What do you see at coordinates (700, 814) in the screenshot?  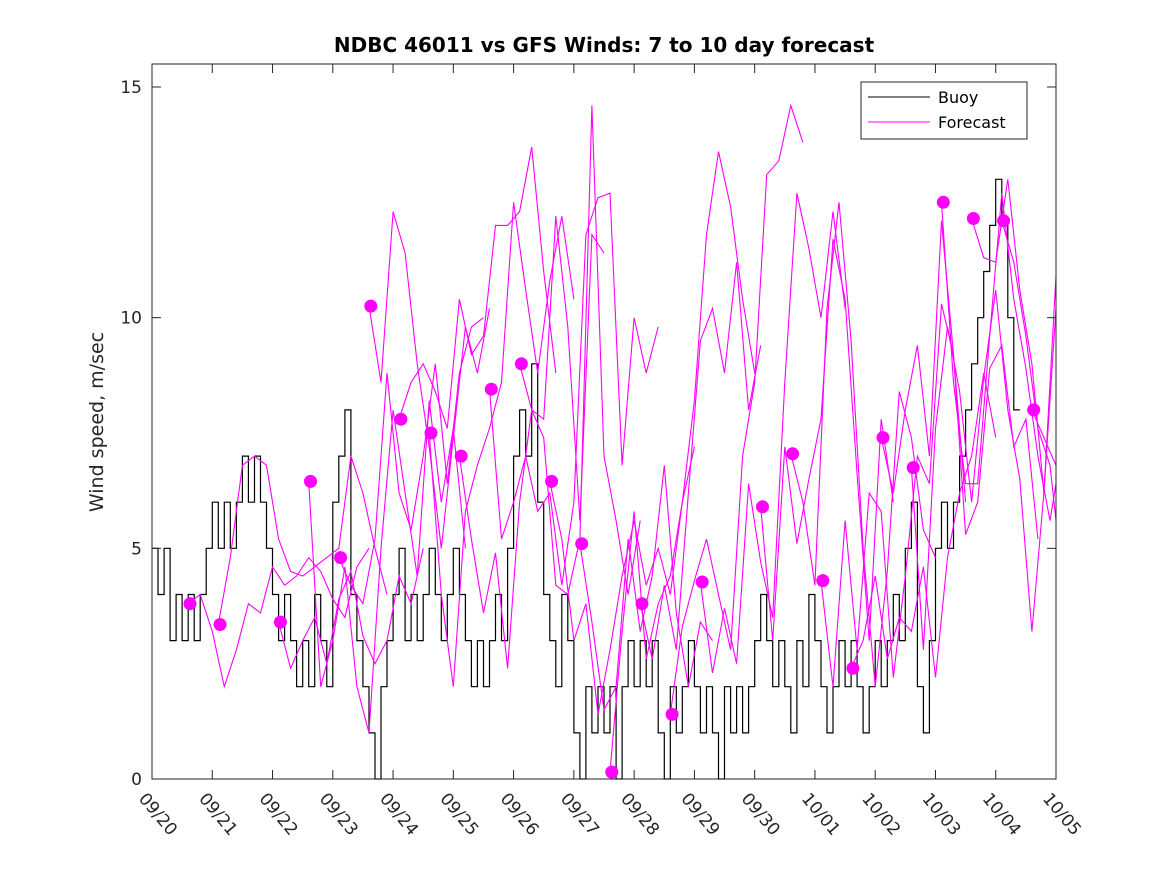 I see `x-tick-label: 09/29` at bounding box center [700, 814].